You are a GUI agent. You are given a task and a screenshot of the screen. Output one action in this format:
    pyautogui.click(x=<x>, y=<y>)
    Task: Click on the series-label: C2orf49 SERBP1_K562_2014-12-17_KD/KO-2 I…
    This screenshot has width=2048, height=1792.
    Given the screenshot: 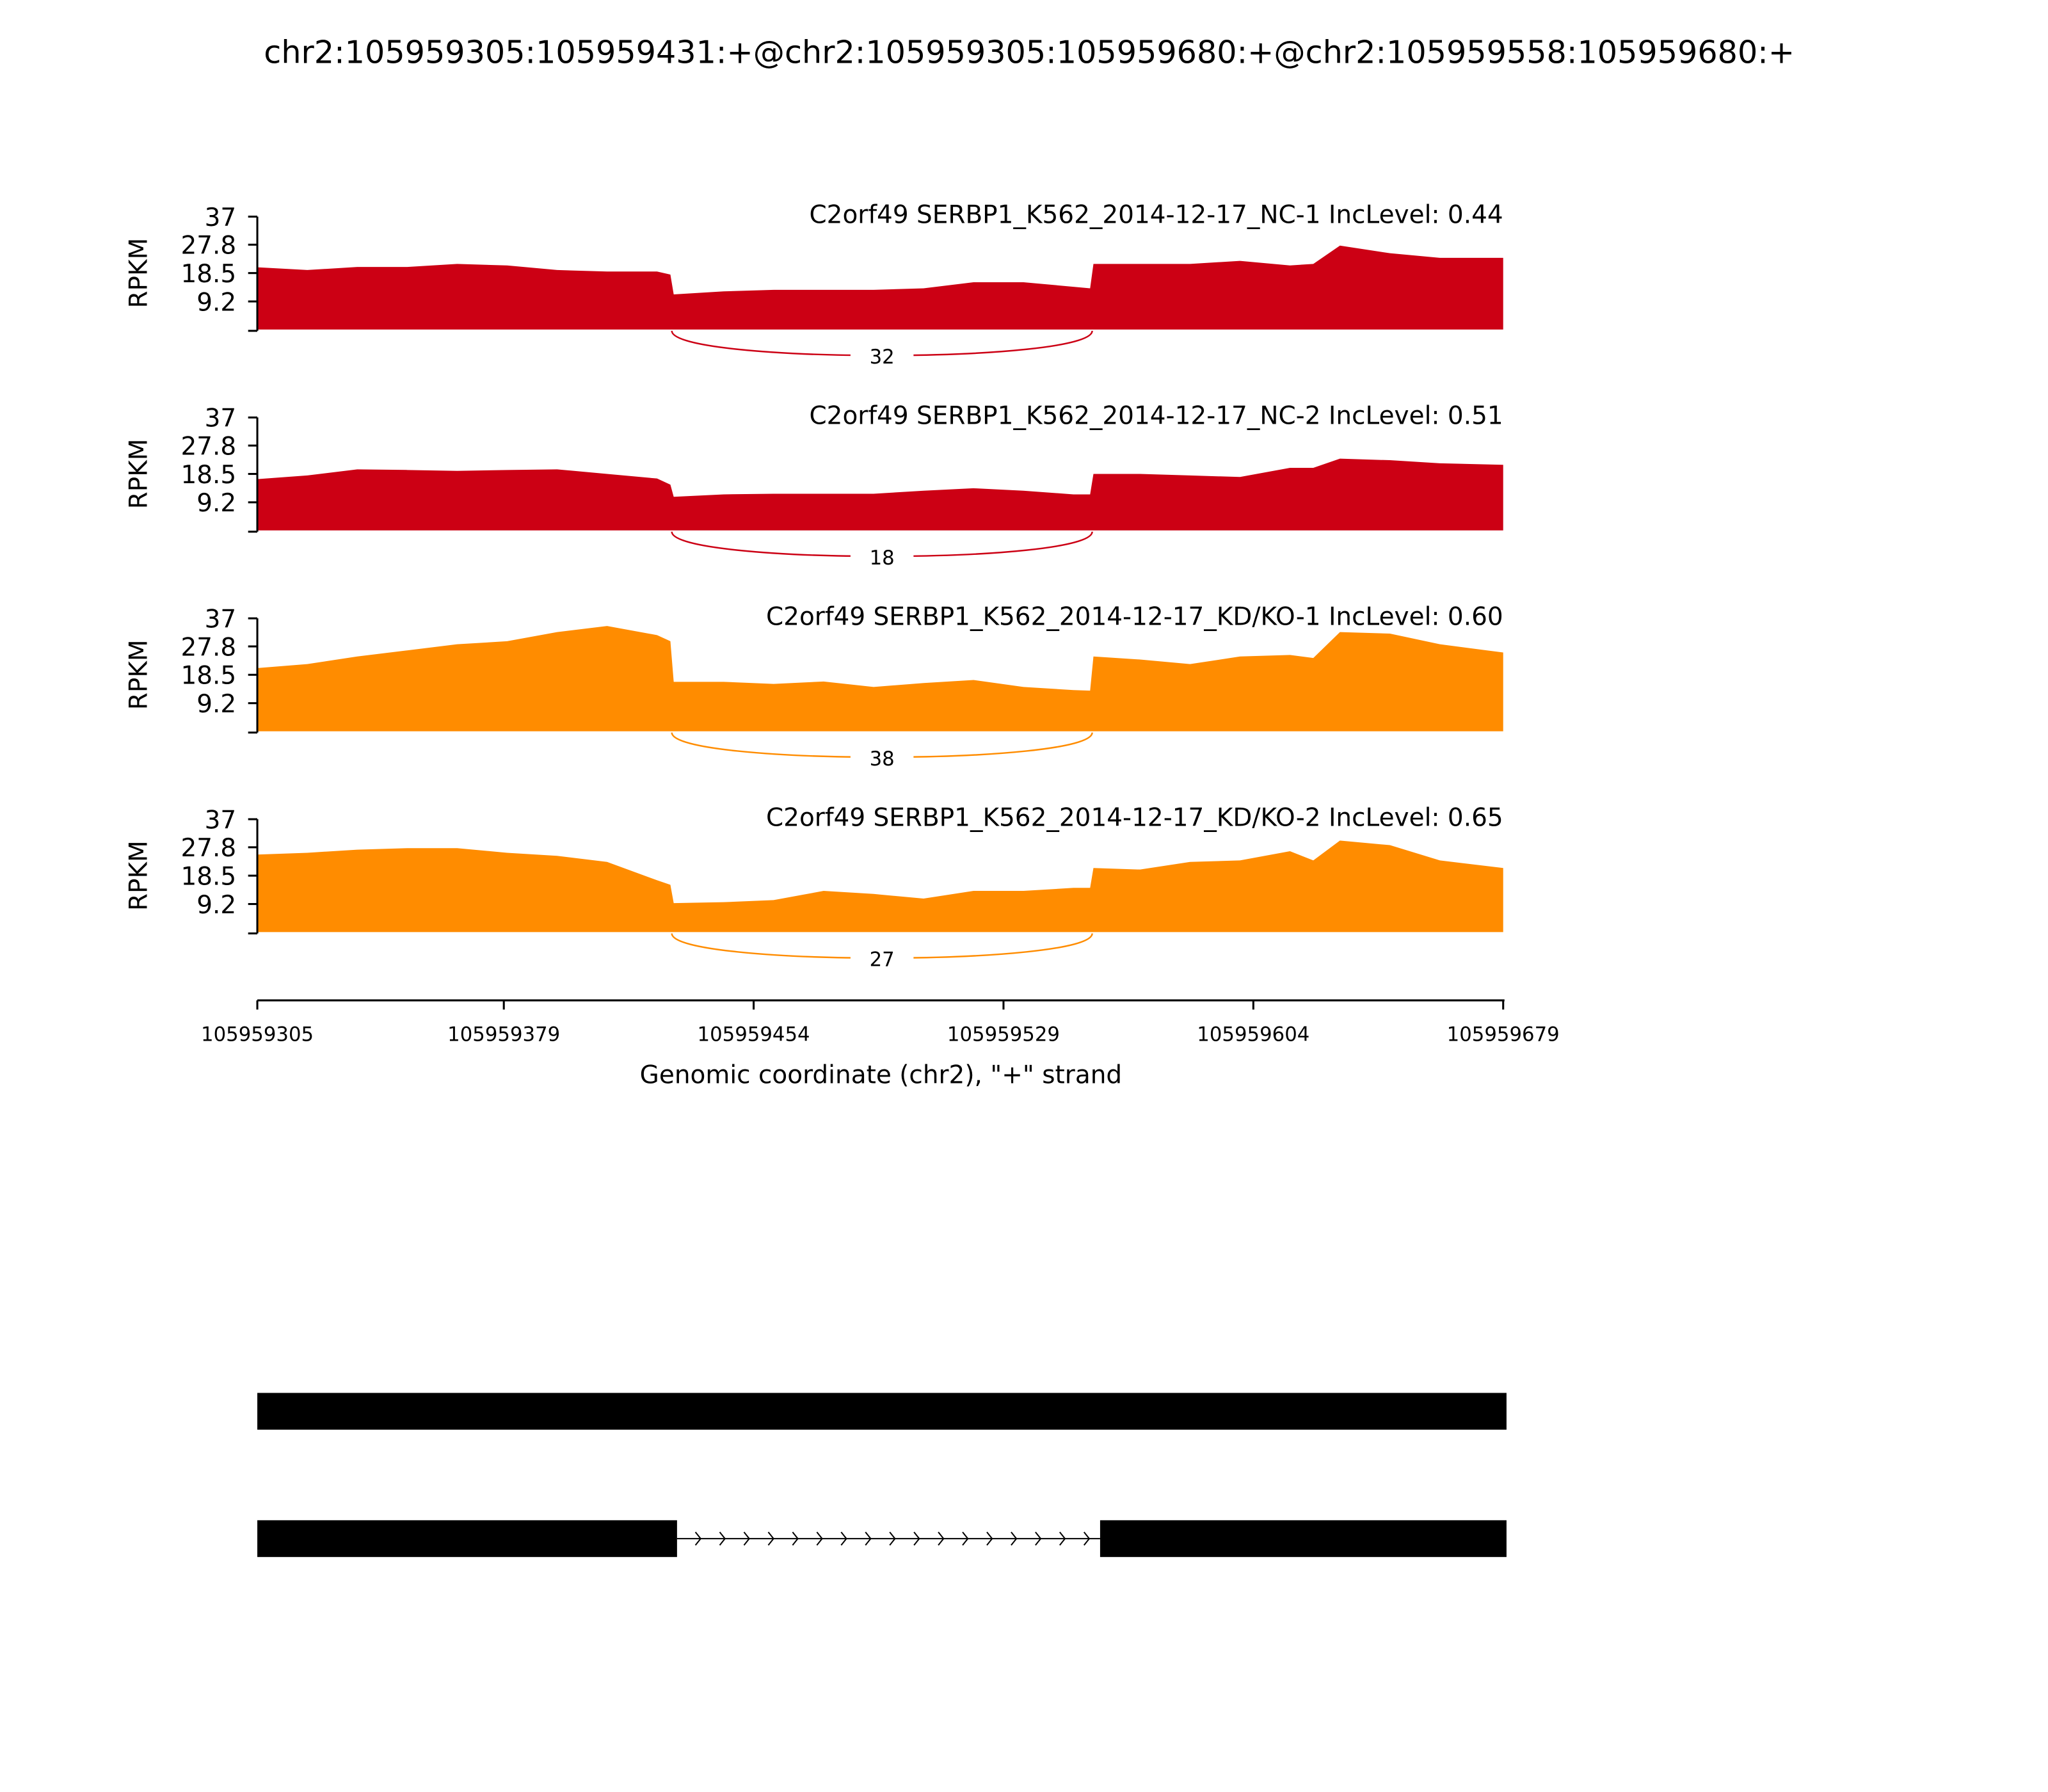 What is the action you would take?
    pyautogui.click(x=1134, y=817)
    